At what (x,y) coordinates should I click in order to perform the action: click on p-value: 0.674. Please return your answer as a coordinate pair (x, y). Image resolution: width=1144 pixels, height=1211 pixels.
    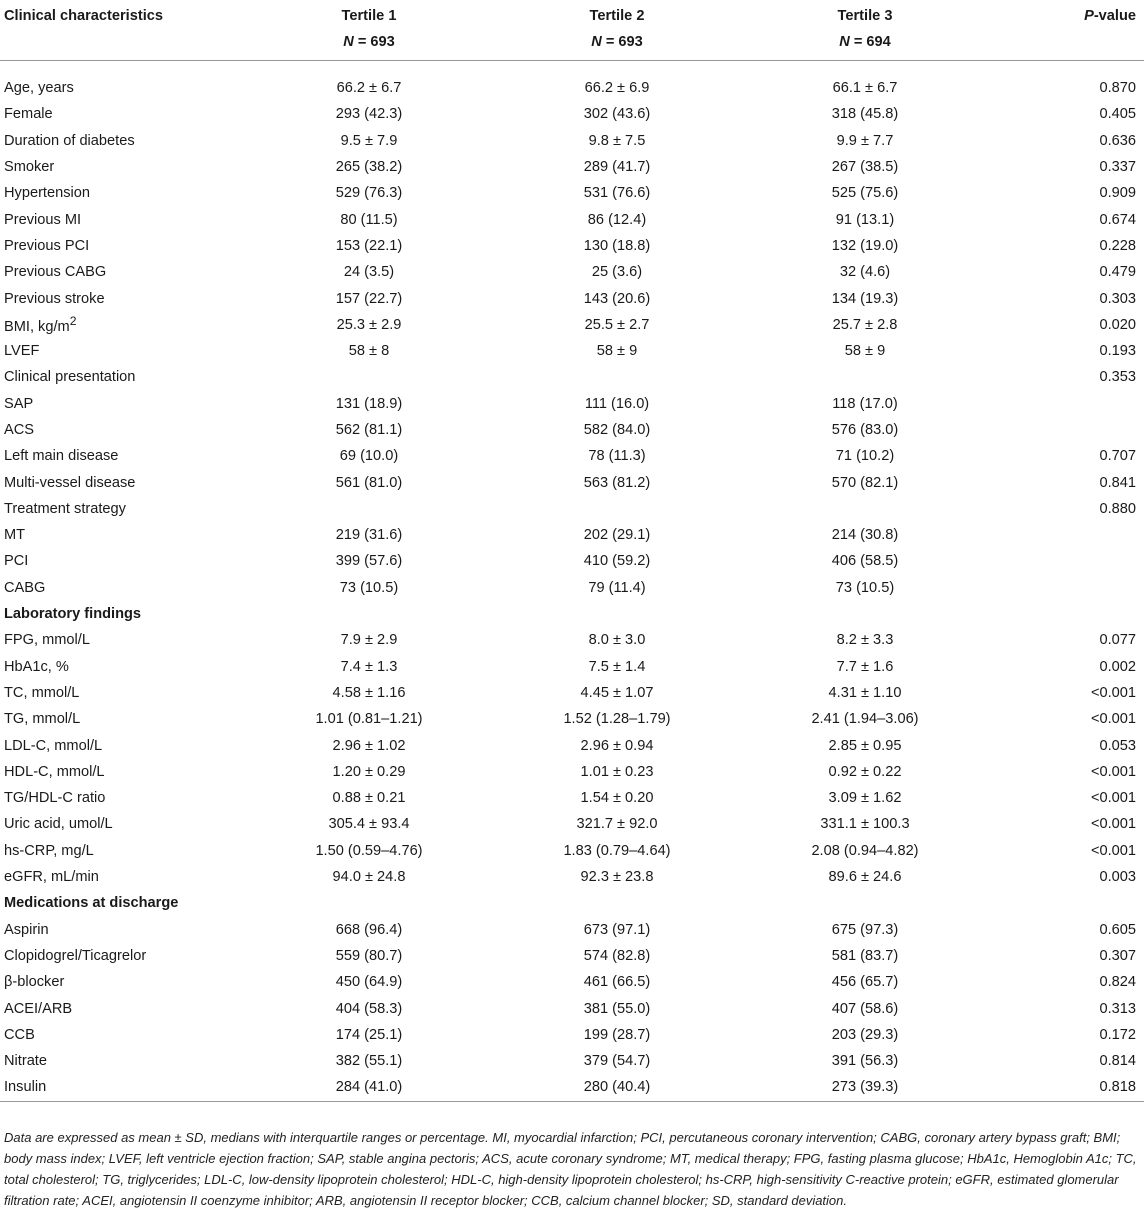
    Looking at the image, I should click on (1117, 219).